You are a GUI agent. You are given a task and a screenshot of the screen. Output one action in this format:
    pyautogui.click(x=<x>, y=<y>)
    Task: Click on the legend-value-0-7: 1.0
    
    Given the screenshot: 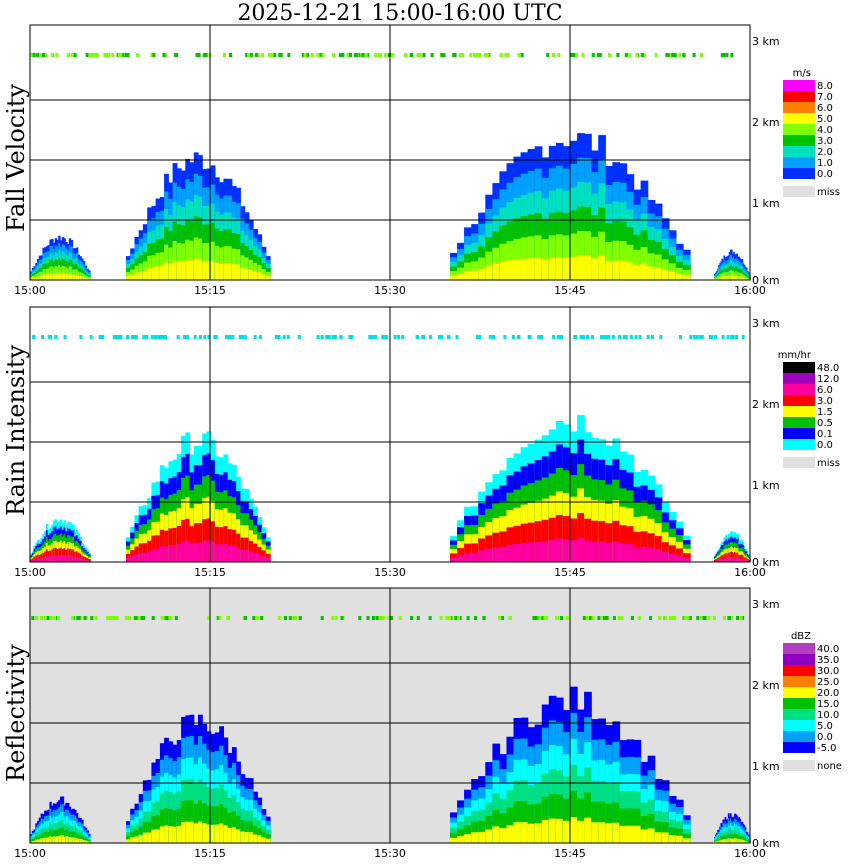 What is the action you would take?
    pyautogui.click(x=825, y=163)
    